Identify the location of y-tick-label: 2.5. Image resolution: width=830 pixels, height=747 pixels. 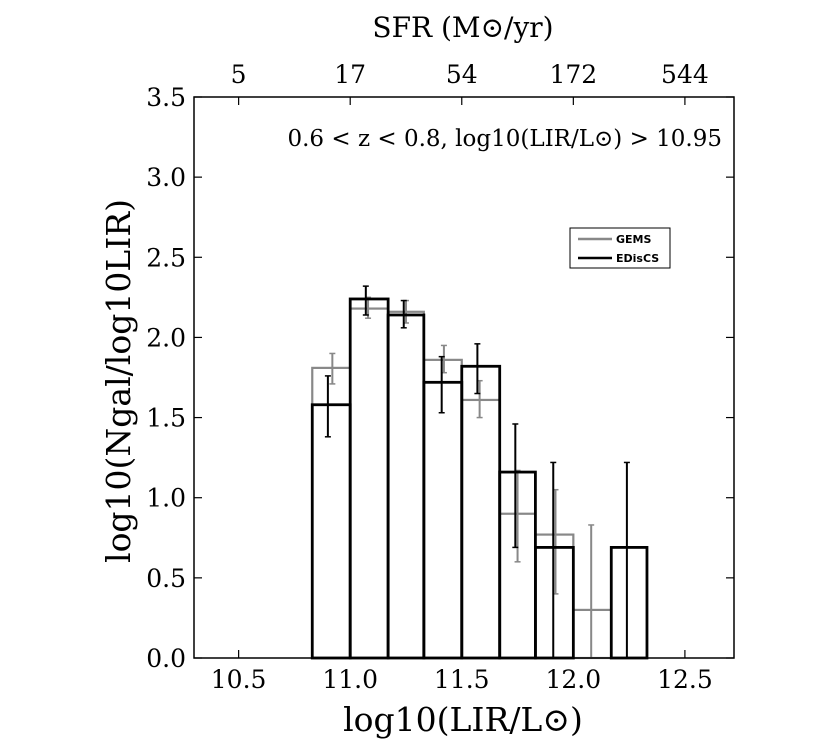
(166, 257).